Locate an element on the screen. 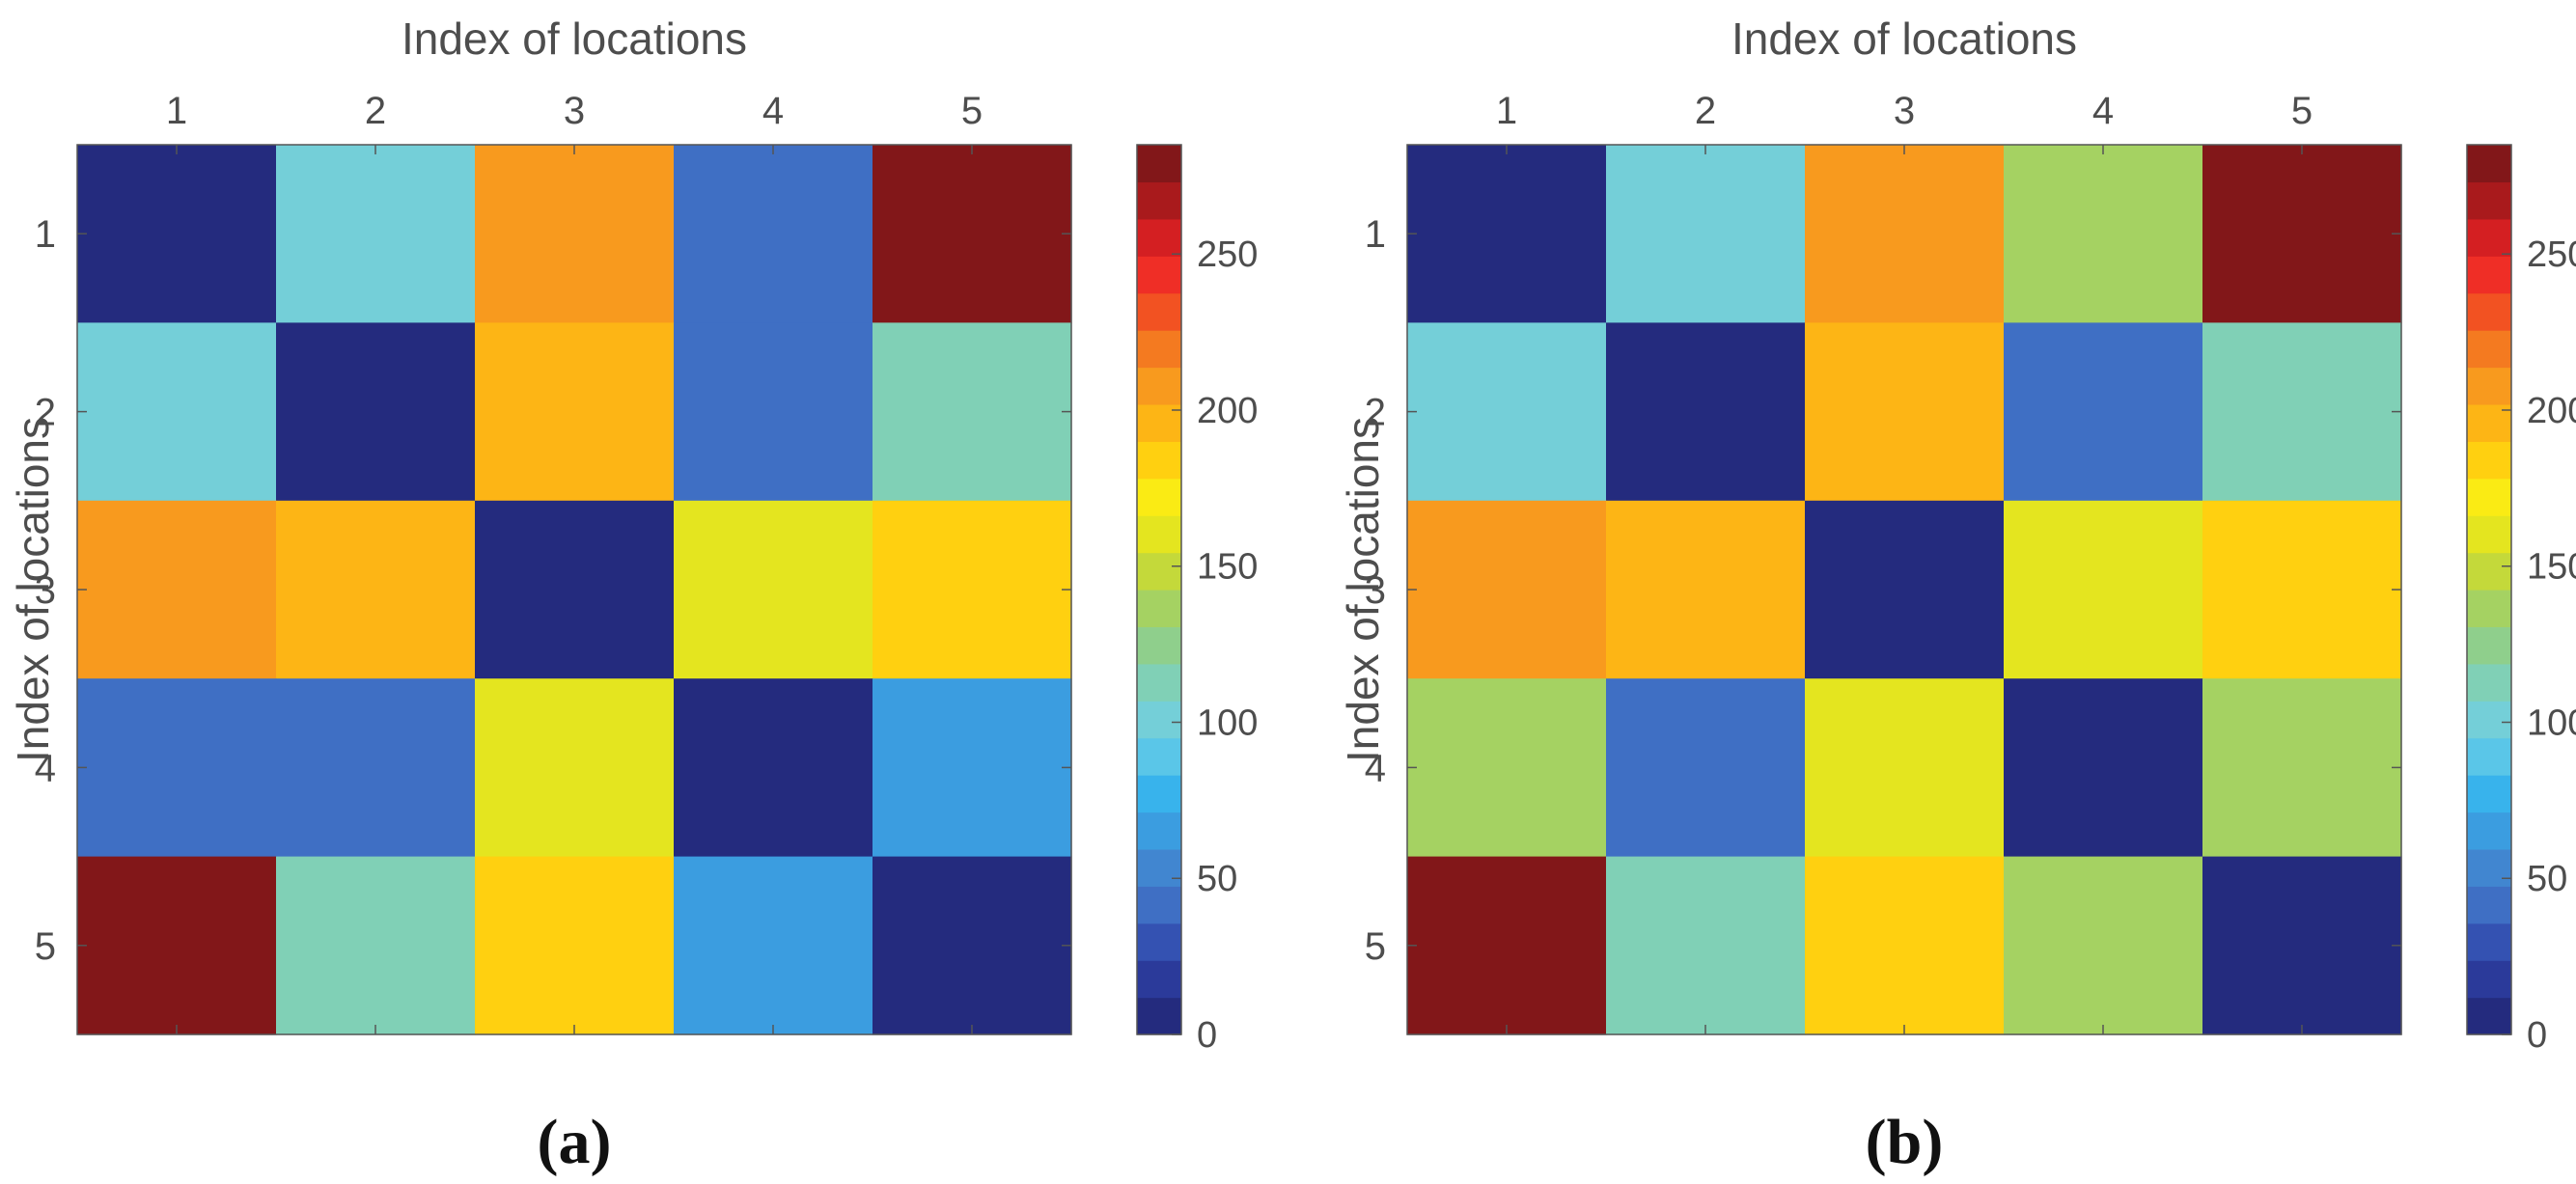 This screenshot has height=1184, width=2576. panel-label: (a) is located at coordinates (575, 1142).